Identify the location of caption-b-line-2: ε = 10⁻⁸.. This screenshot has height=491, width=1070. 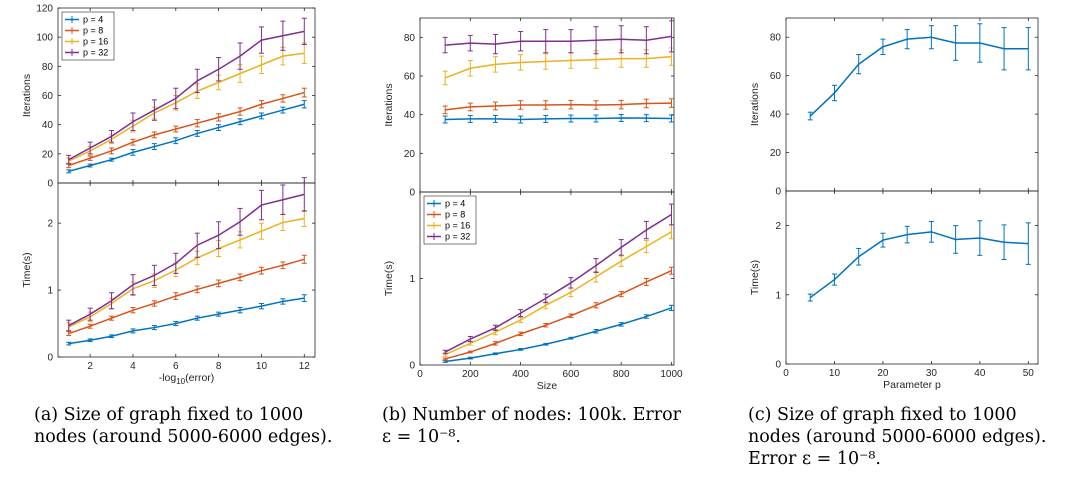
(421, 437).